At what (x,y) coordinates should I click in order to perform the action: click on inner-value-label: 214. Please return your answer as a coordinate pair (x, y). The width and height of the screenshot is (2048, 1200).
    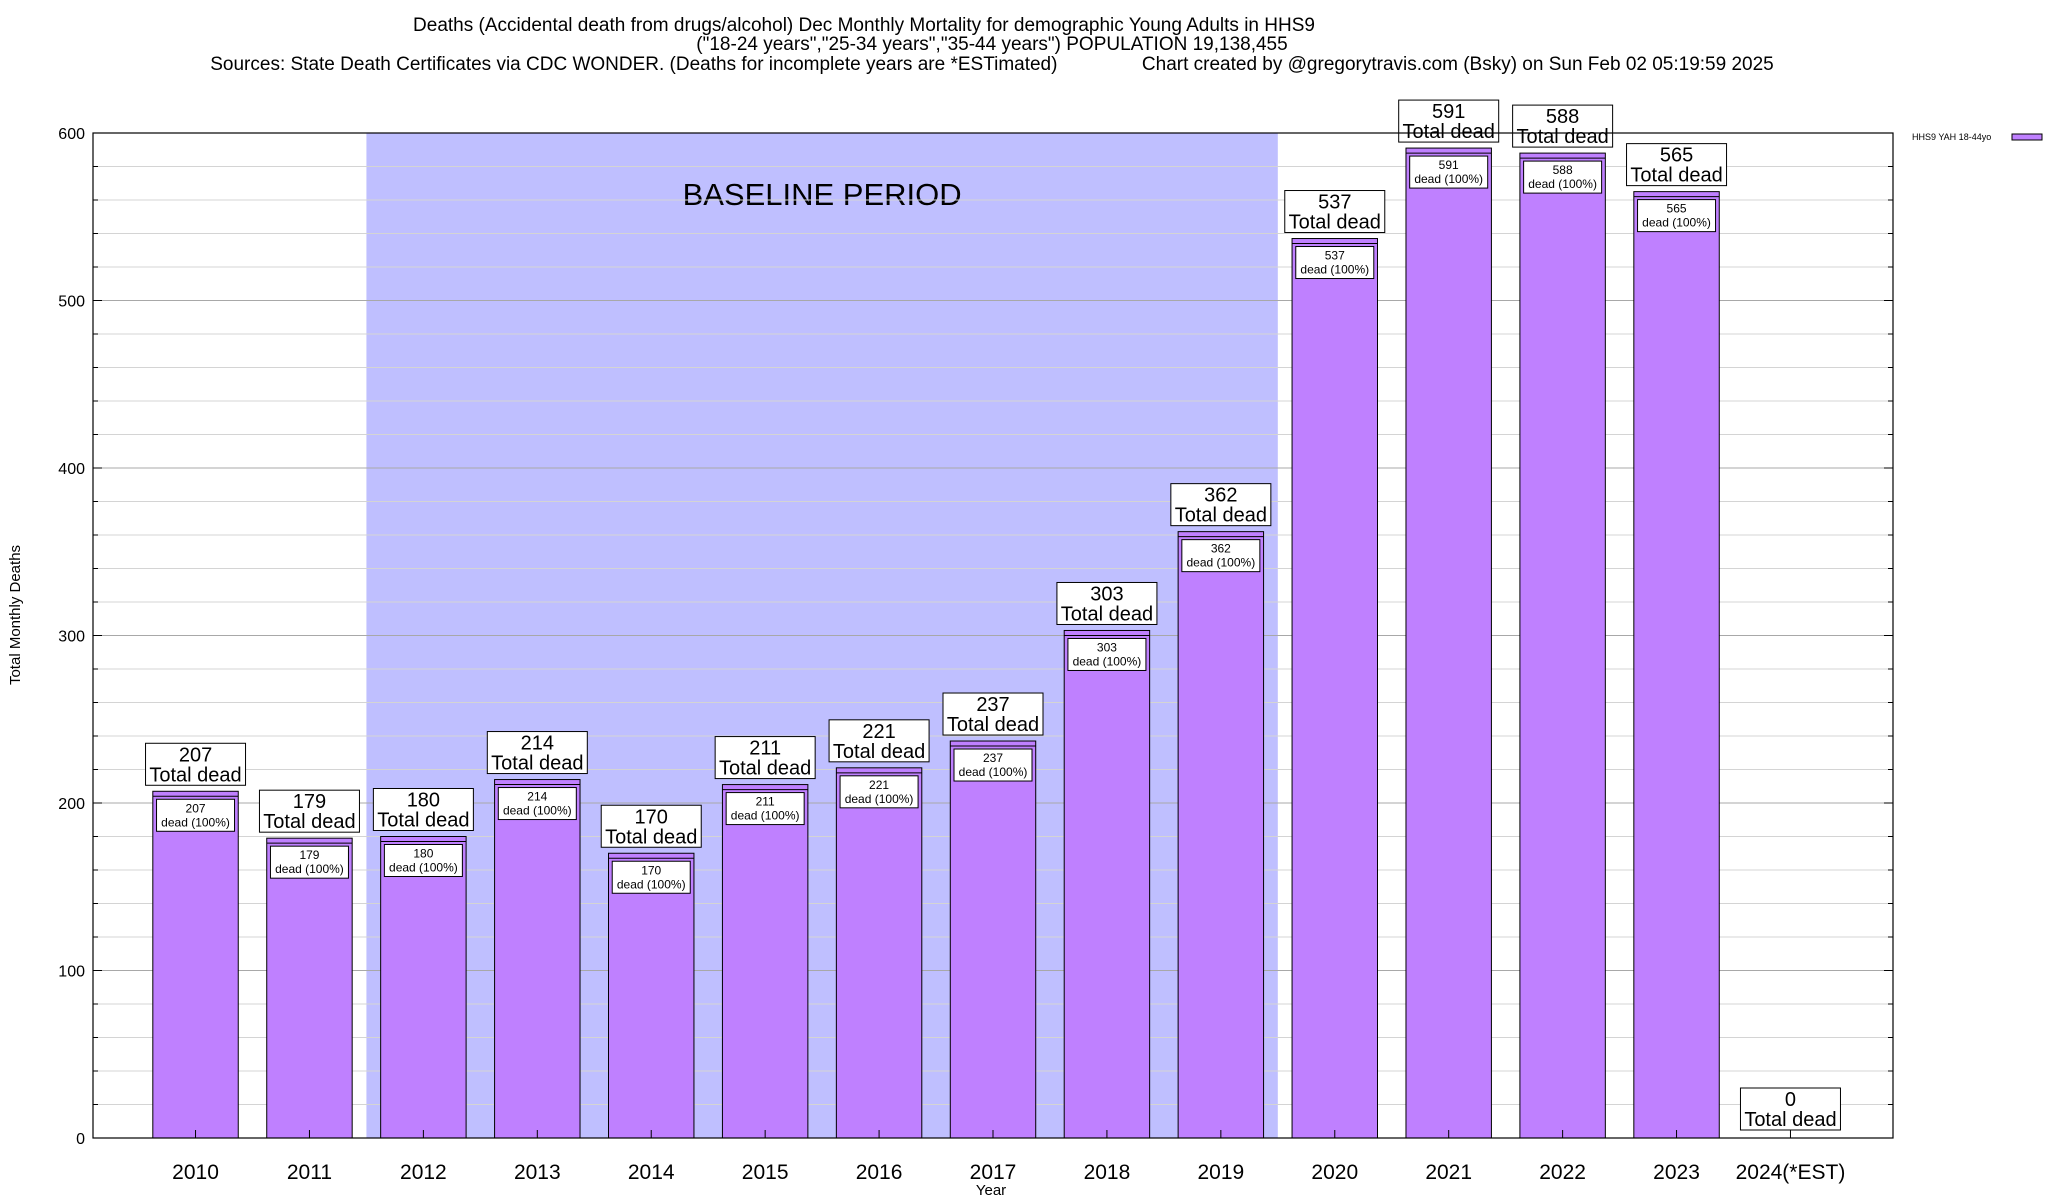
    Looking at the image, I should click on (537, 797).